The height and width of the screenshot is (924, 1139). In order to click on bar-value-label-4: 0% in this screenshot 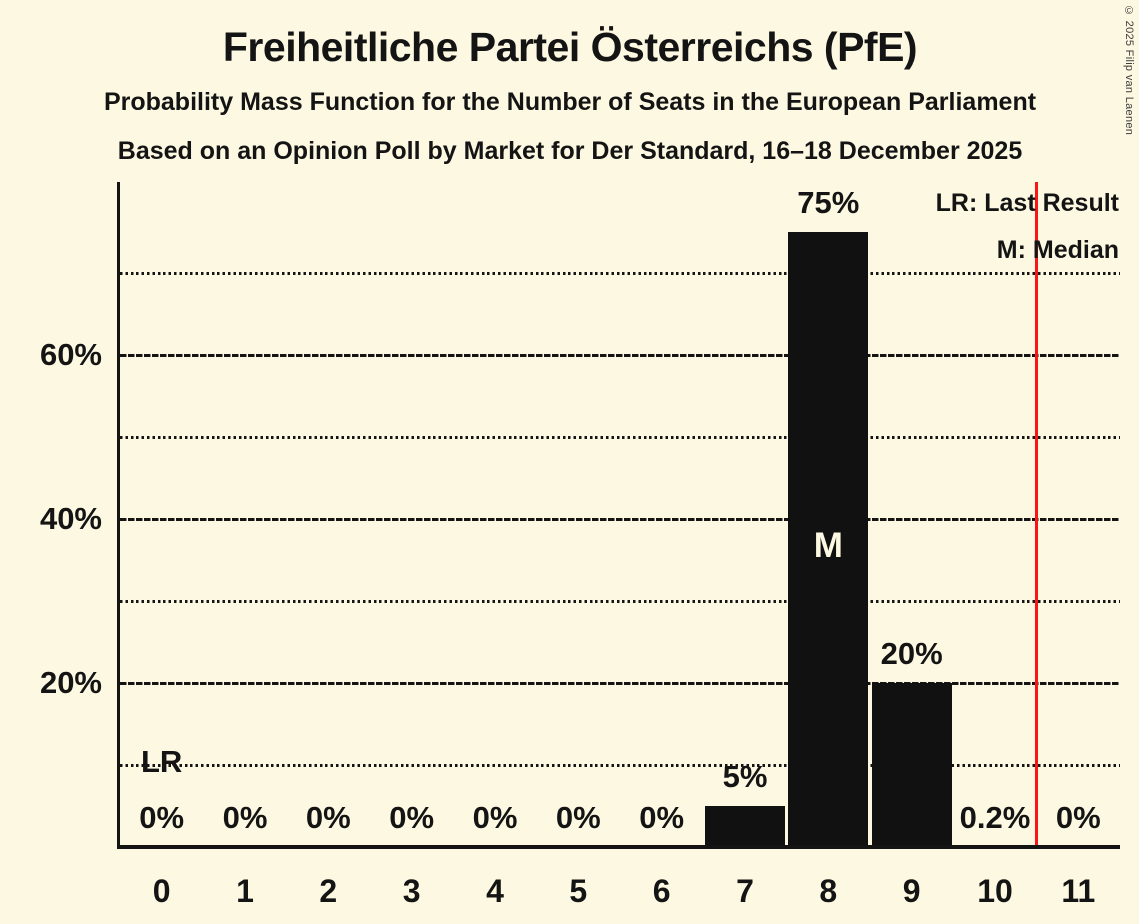, I will do `click(495, 817)`.